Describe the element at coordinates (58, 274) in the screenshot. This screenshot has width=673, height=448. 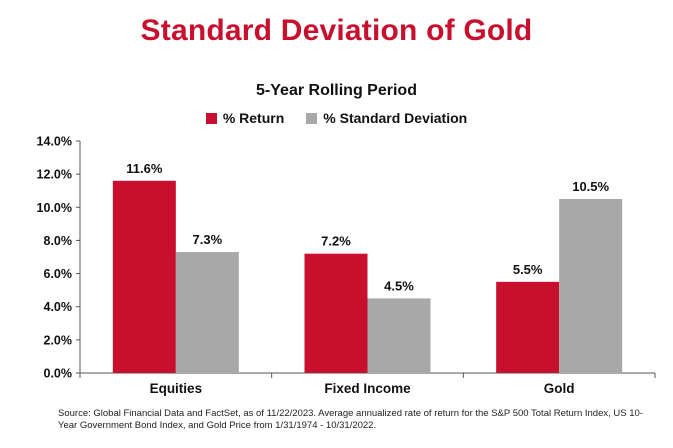
I see `y-tick-label: 6.0%` at that location.